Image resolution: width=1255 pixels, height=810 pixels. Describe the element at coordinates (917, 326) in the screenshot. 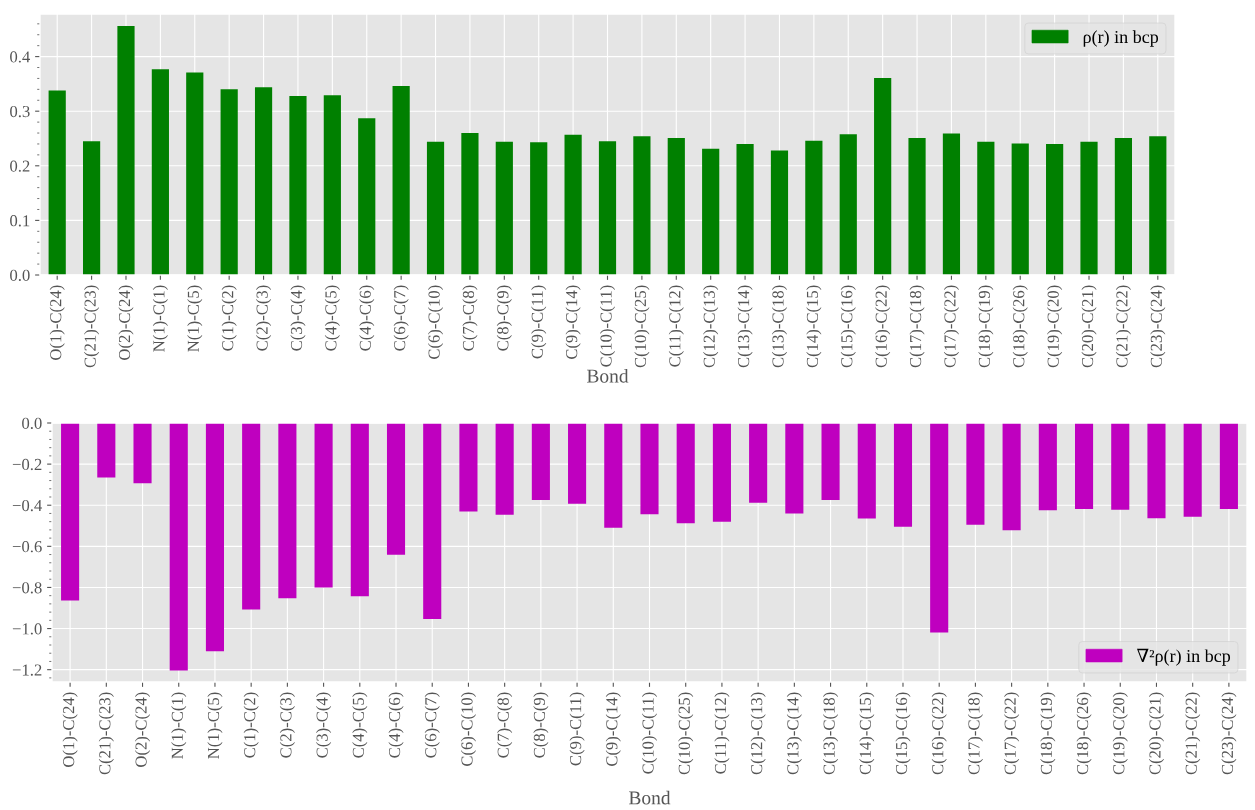

I see `x-tick-label: C(17)-C(18)` at that location.